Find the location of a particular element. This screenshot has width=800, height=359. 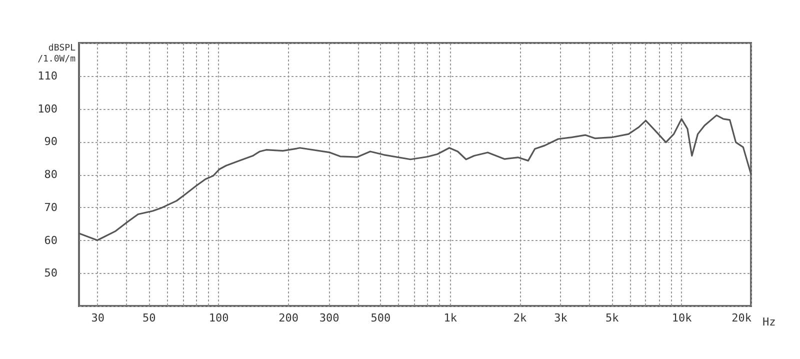

y-tick-label: 60 is located at coordinates (51, 240).